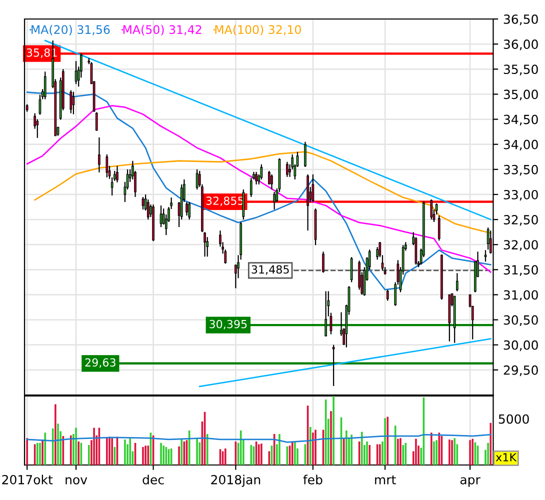 The width and height of the screenshot is (545, 500). I want to click on ref-line-label: 30,395, so click(228, 325).